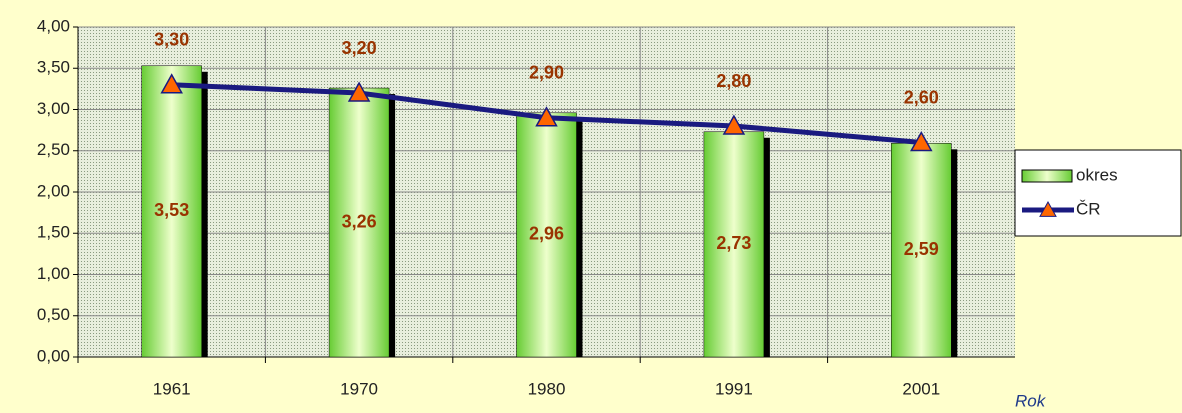  I want to click on bar-value-label: 2,96, so click(546, 234).